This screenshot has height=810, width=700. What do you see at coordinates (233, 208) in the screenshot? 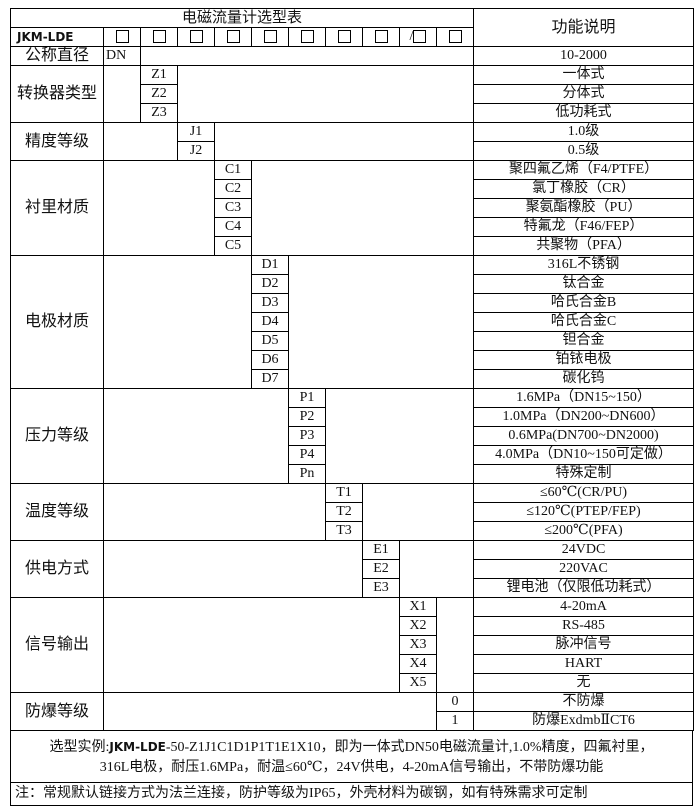
I see `option-code: C3` at bounding box center [233, 208].